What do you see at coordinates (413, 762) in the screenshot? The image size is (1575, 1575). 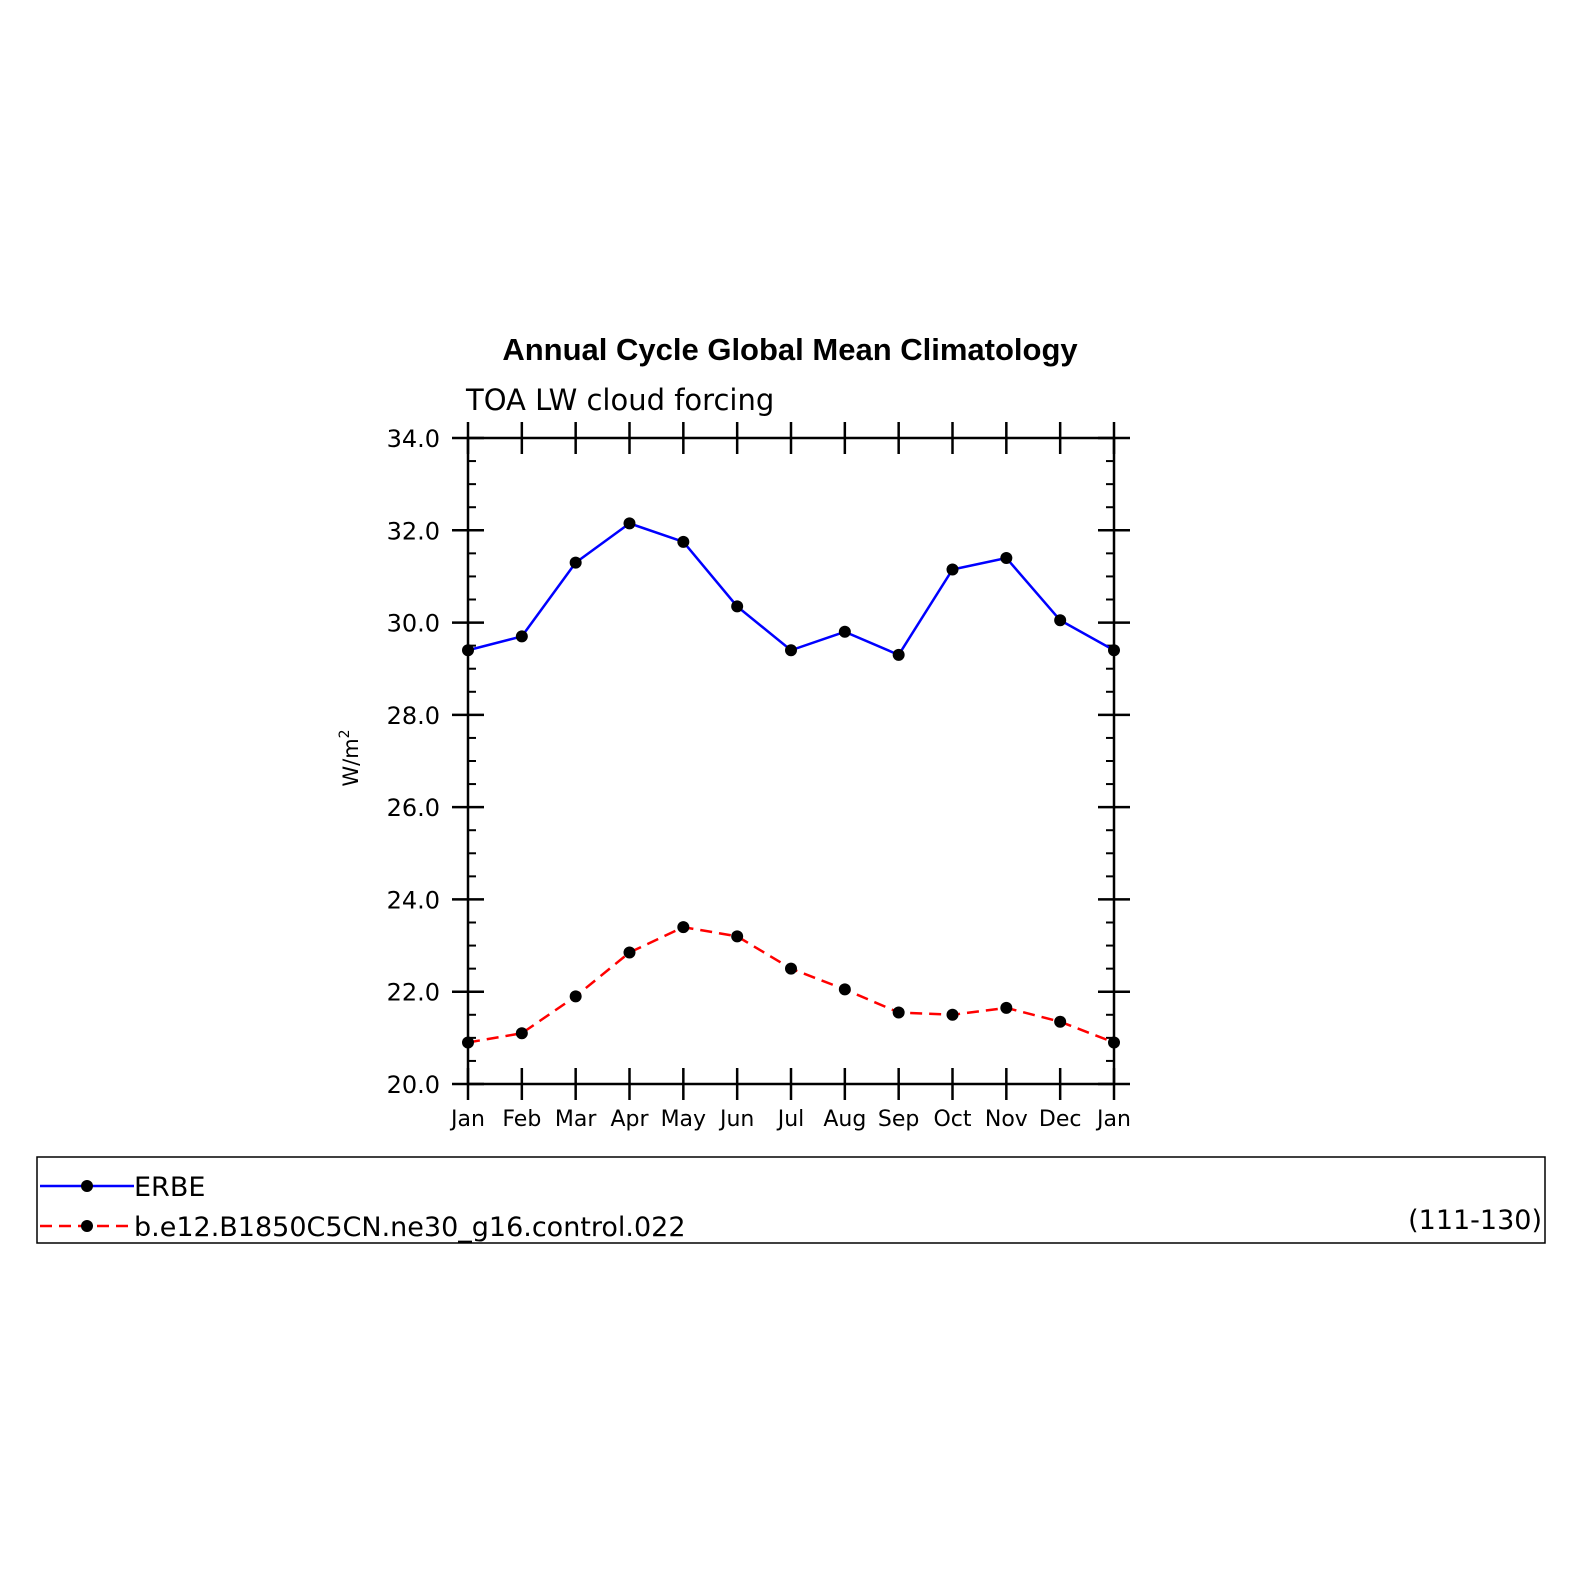 I see `y-tick-labels: 20.0 22.0 24.0 26.0 28.0 30.0 32.0 34.0` at bounding box center [413, 762].